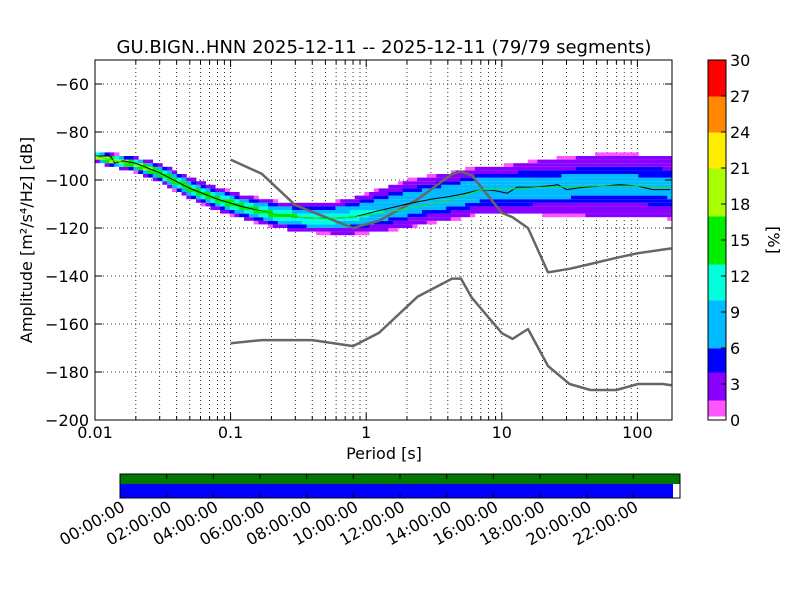 The image size is (800, 600). What do you see at coordinates (740, 96) in the screenshot?
I see `colorbar-tick-label: 27` at bounding box center [740, 96].